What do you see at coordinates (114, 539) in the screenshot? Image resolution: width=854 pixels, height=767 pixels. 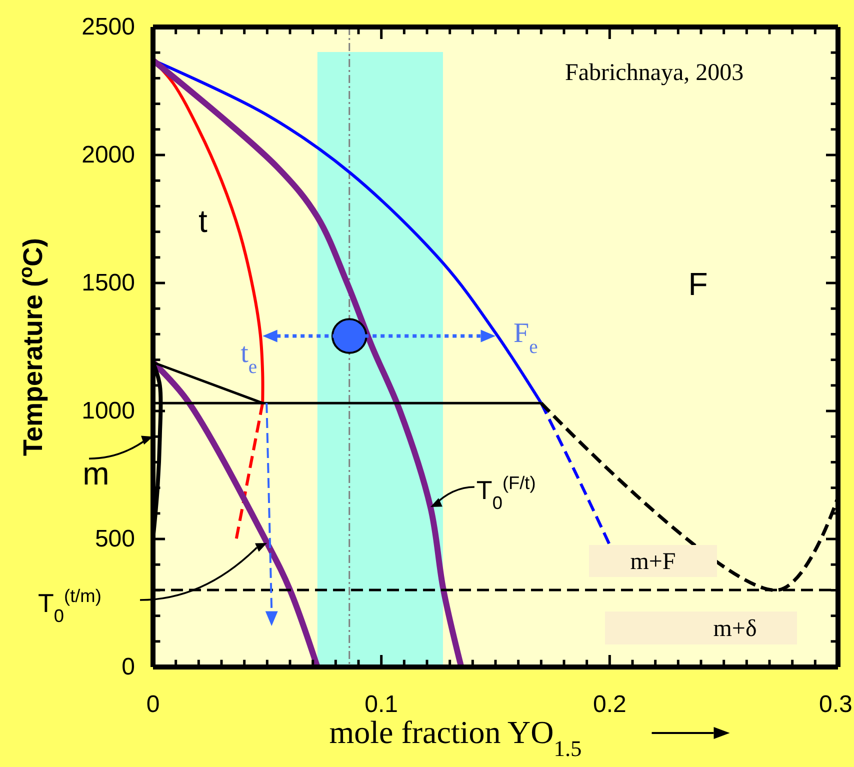 I see `y-tick-label: 500` at bounding box center [114, 539].